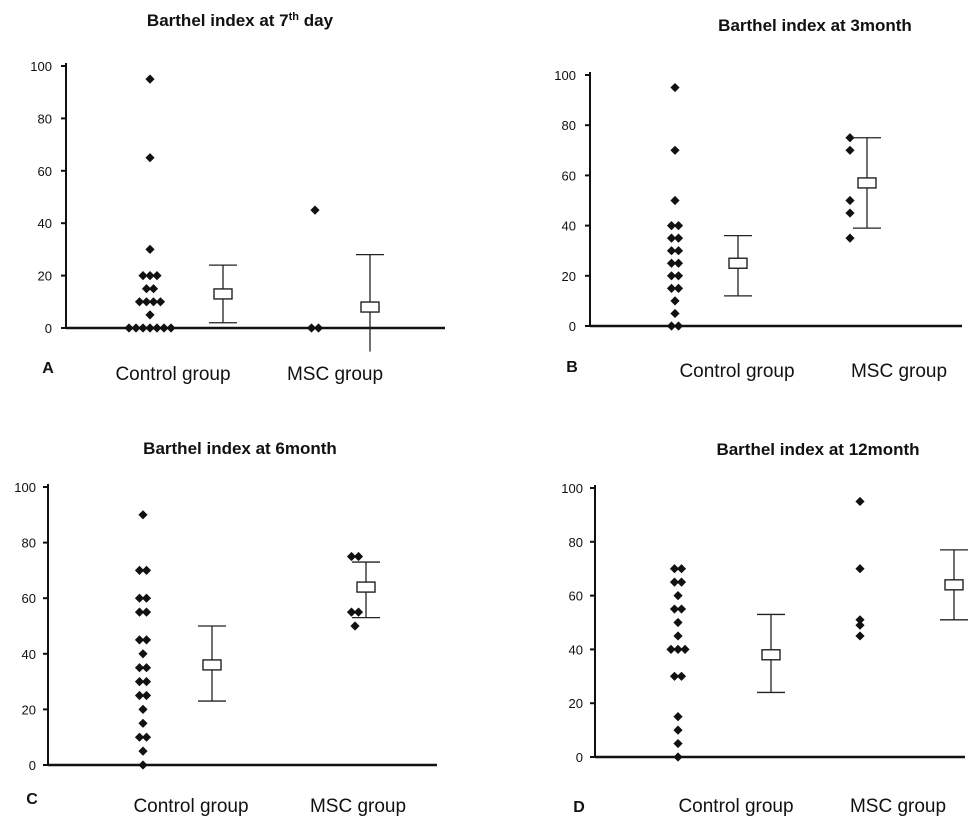 Image resolution: width=972 pixels, height=818 pixels. What do you see at coordinates (240, 20) in the screenshot?
I see `chart-title: Barthel index at 7th day` at bounding box center [240, 20].